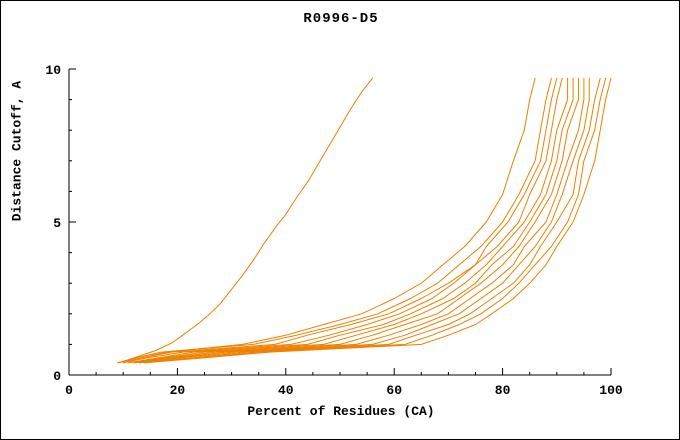  I want to click on x-tick-label: 60, so click(394, 390).